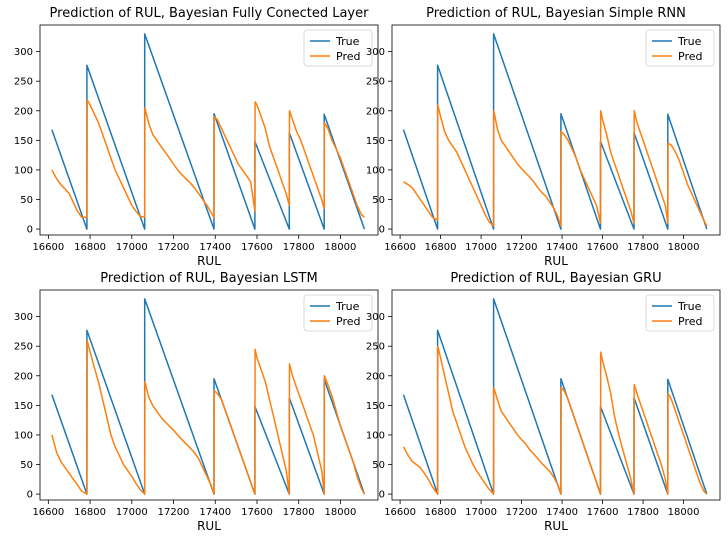 The height and width of the screenshot is (543, 728). Describe the element at coordinates (556, 13) in the screenshot. I see `chart-title: Prediction of RUL, Bayesian Simple RNN` at that location.